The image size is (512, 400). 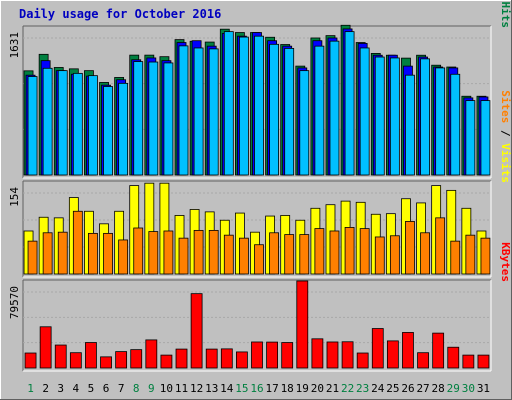 What do you see at coordinates (60, 388) in the screenshot?
I see `x-tick-label: 3` at bounding box center [60, 388].